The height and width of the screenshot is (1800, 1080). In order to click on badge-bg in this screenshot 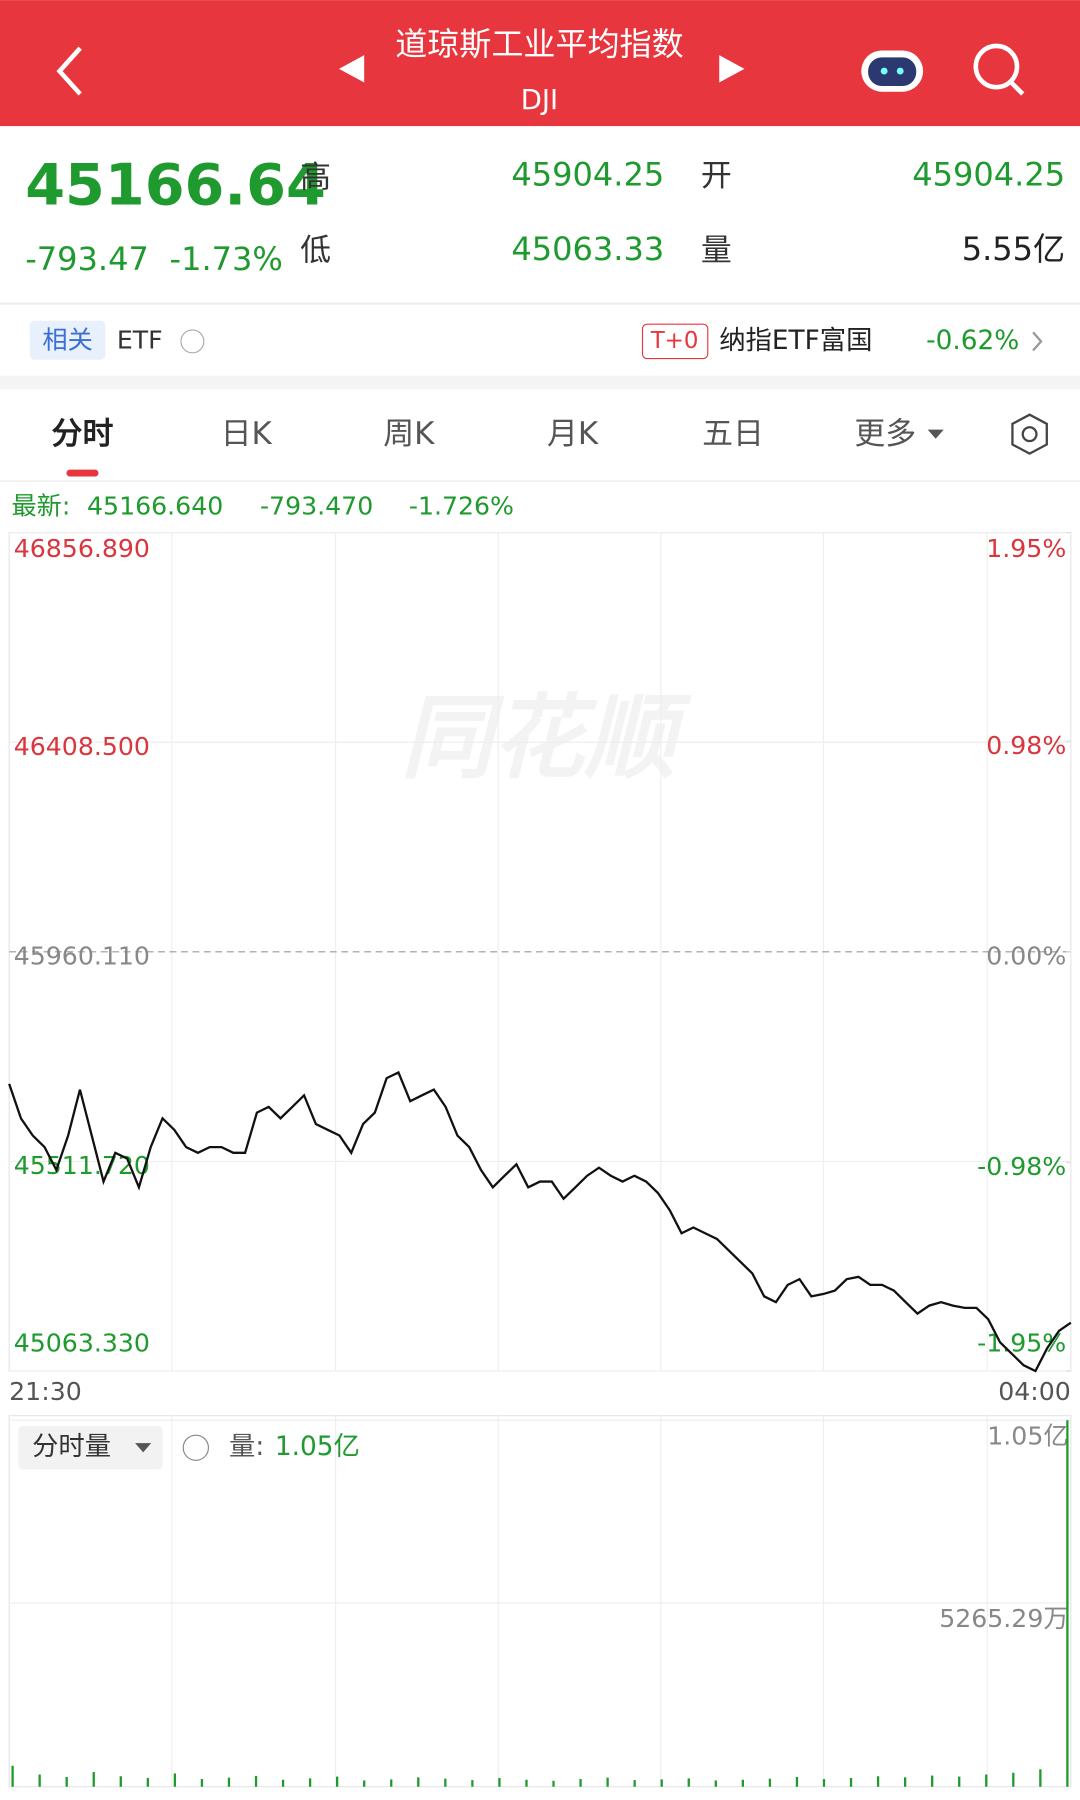, I will do `click(675, 341)`.